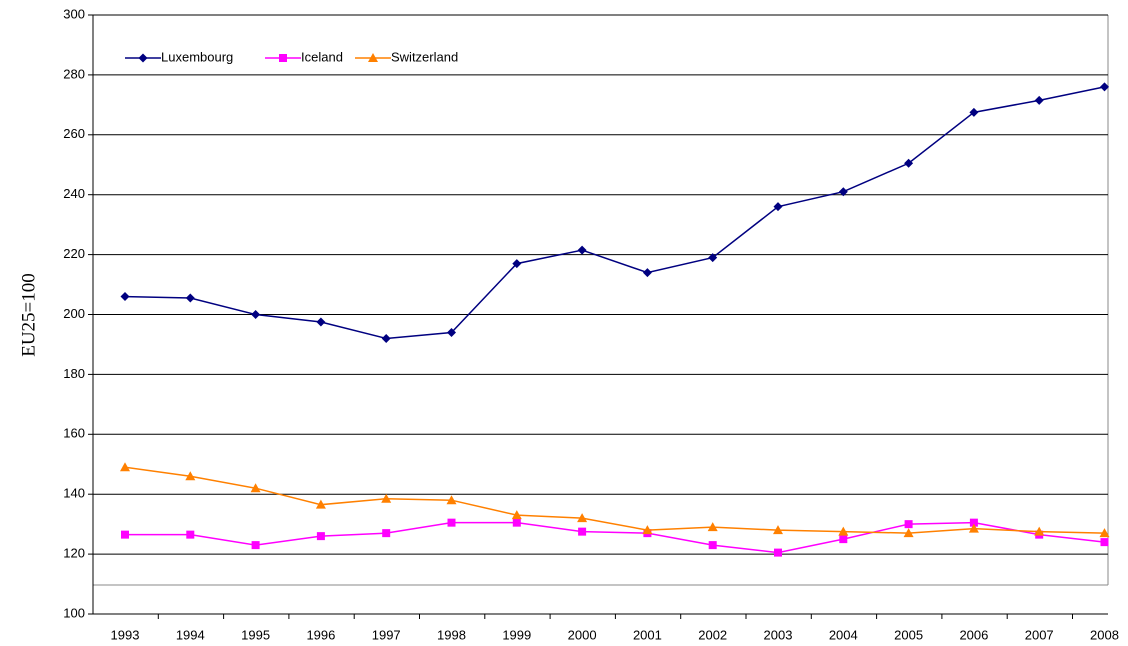 This screenshot has width=1128, height=646. I want to click on x-tick-label: 2003, so click(778, 634).